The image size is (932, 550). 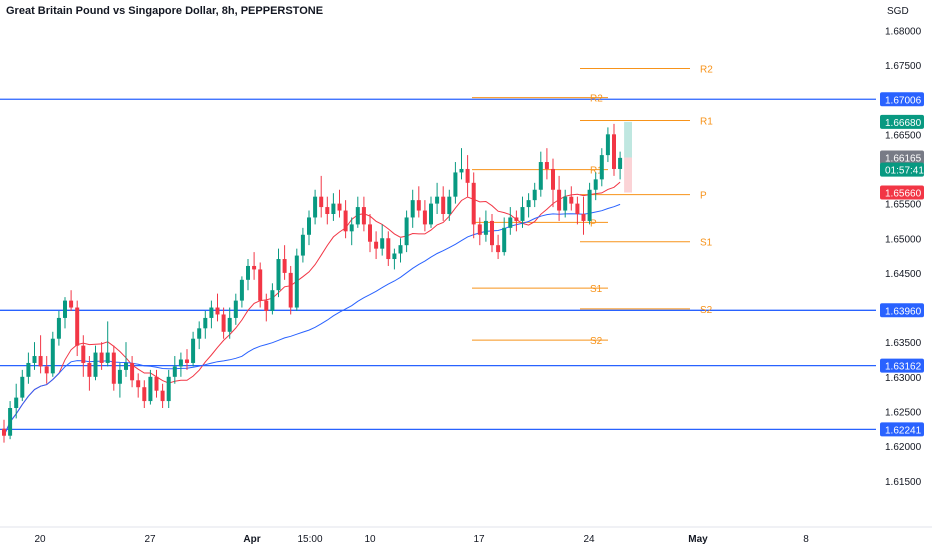 I want to click on time-tick-label: 24, so click(x=589, y=539).